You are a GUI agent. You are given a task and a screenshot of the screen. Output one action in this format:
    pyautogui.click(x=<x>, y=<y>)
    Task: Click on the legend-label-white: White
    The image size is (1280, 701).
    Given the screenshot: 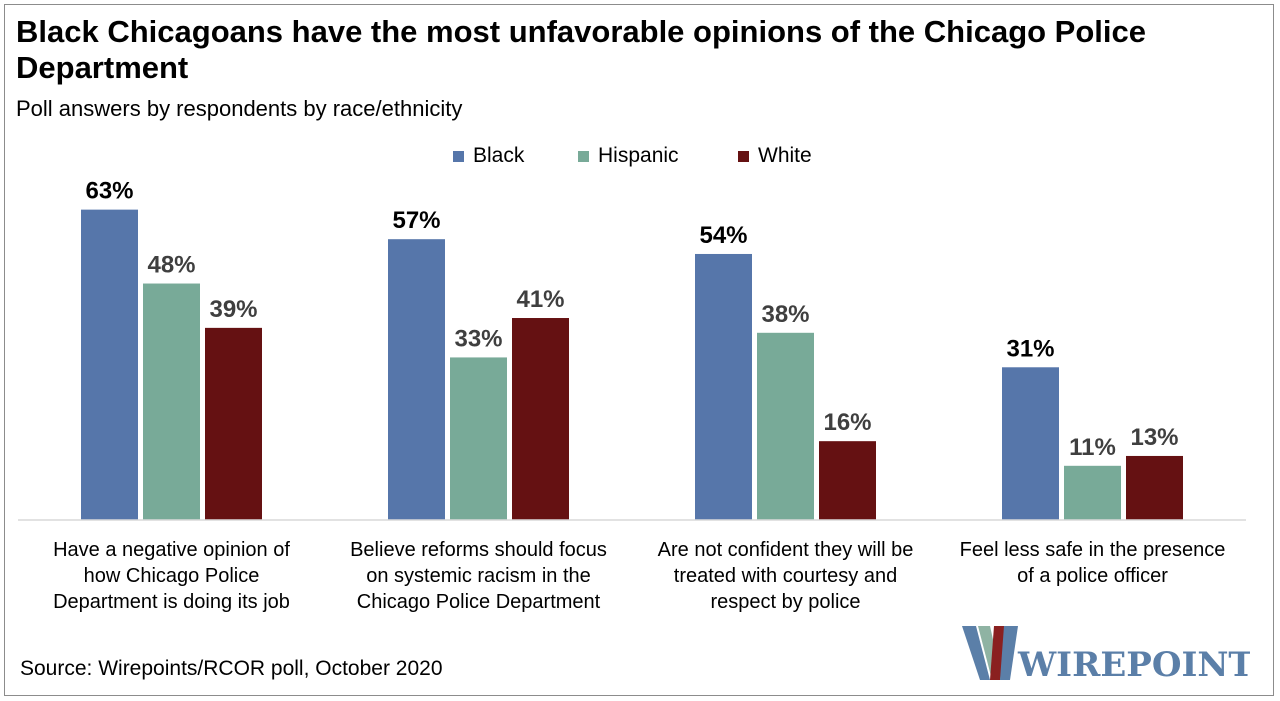 What is the action you would take?
    pyautogui.click(x=785, y=155)
    